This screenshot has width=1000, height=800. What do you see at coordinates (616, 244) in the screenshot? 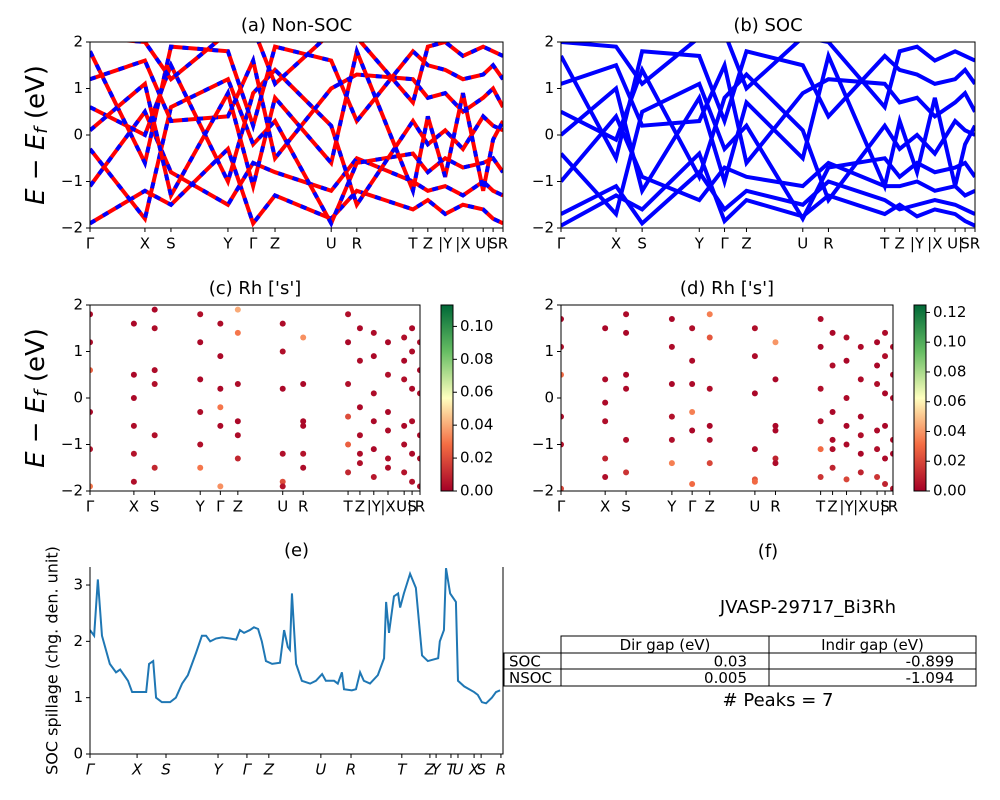
I see `x-tick-label: X` at bounding box center [616, 244].